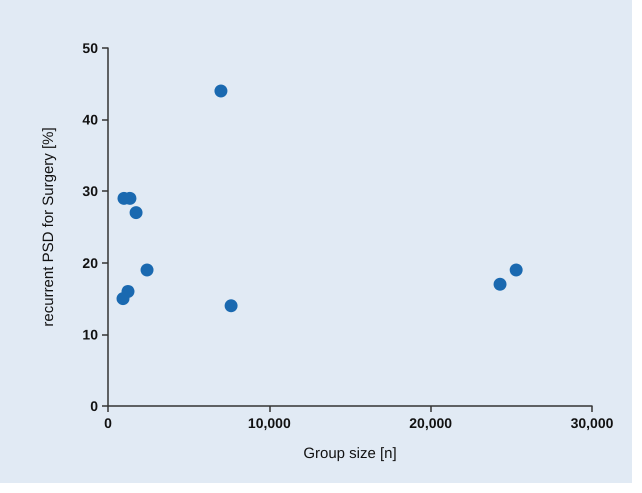 The width and height of the screenshot is (642, 493). What do you see at coordinates (90, 48) in the screenshot?
I see `y-tick-label: 50` at bounding box center [90, 48].